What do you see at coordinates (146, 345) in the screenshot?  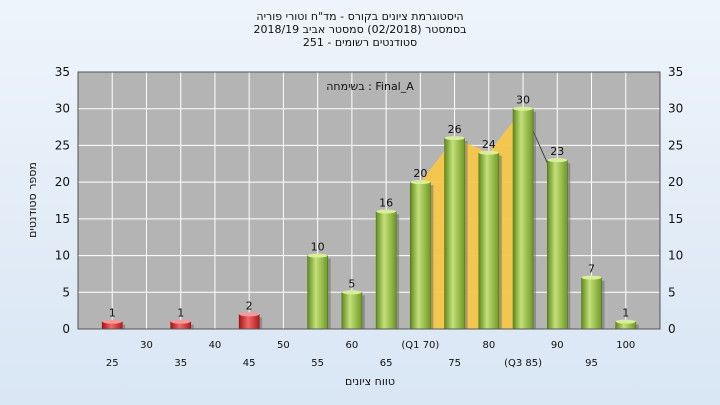 I see `x-tick-label: 30` at bounding box center [146, 345].